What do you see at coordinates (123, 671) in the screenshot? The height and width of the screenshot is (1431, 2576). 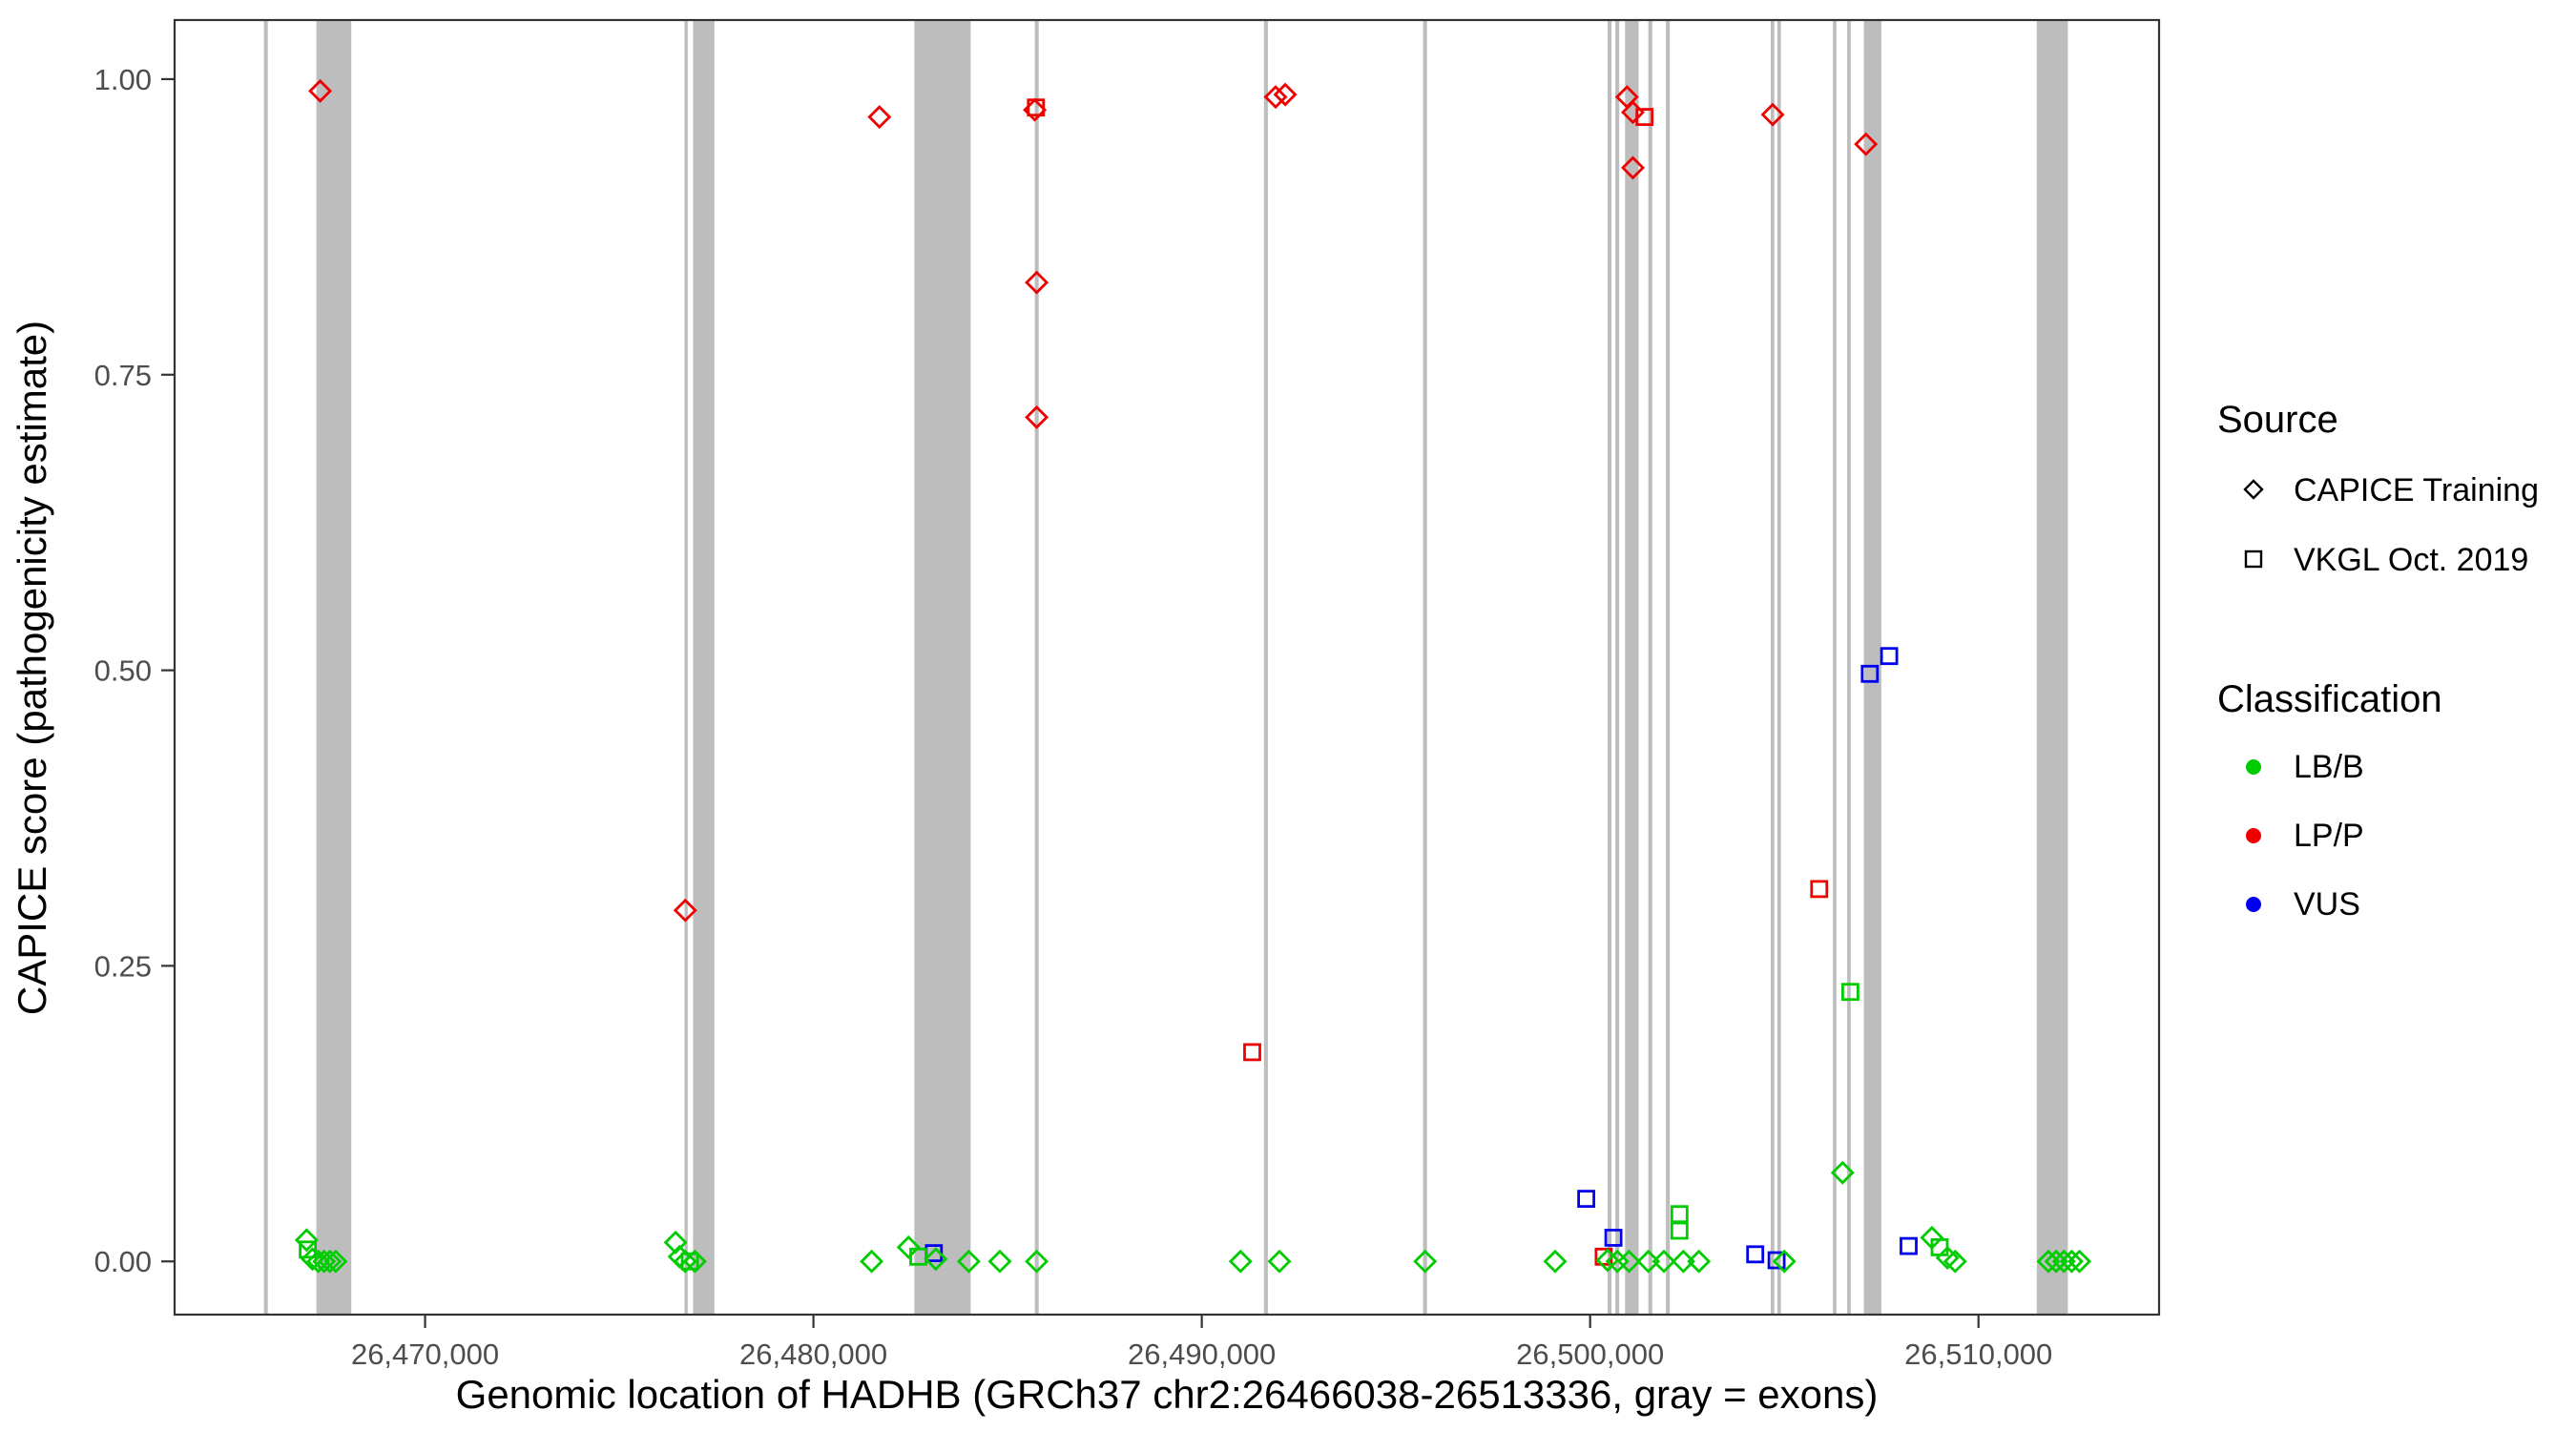 I see `y-tick-label: 0.50` at bounding box center [123, 671].